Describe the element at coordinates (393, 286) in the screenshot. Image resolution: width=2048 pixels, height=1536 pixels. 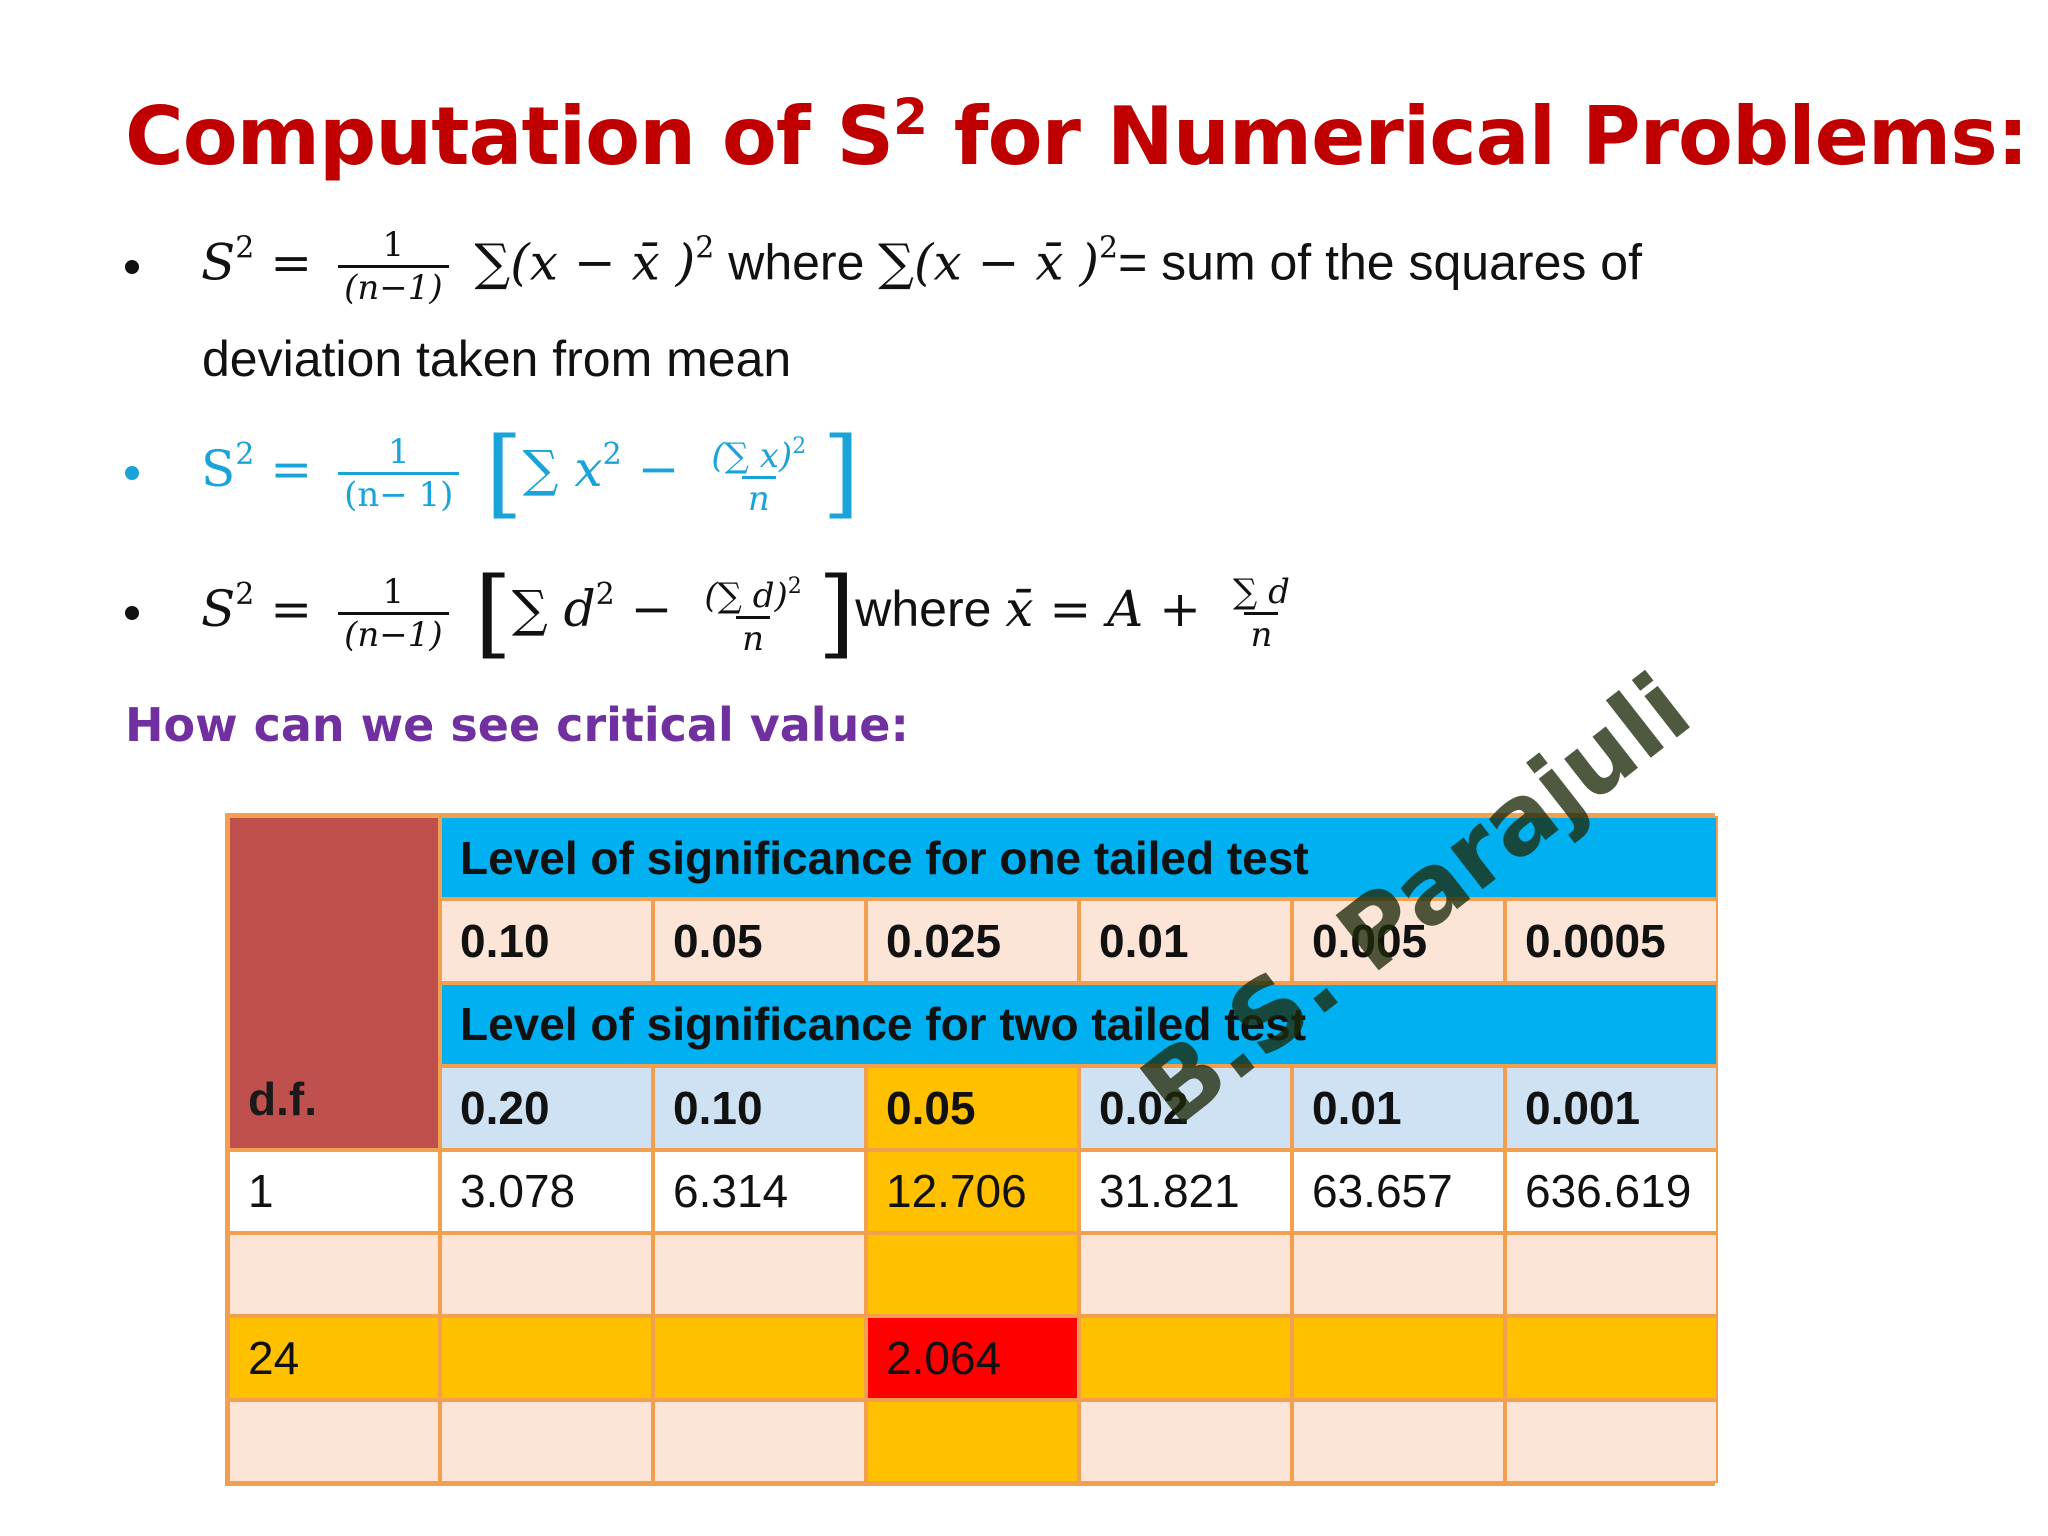
I see `formula-1-frac-den: (n−1)` at that location.